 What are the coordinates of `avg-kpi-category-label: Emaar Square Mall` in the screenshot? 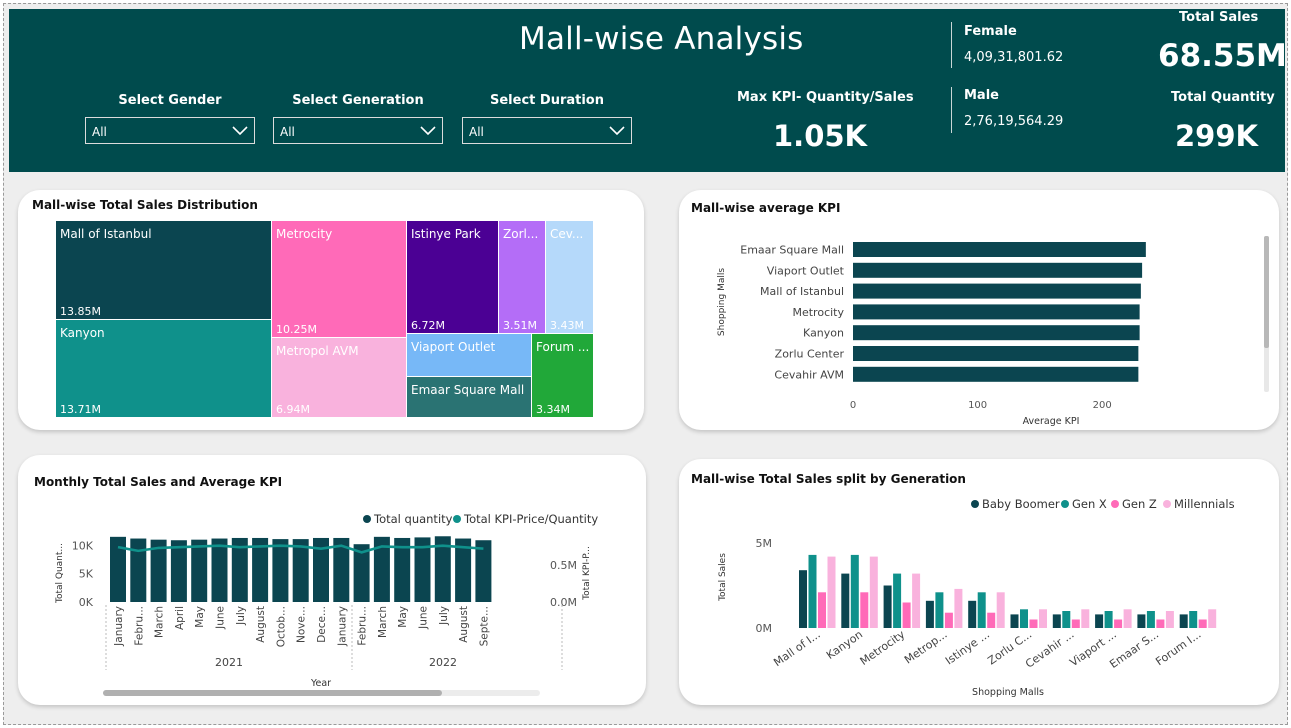 It's located at (792, 250).